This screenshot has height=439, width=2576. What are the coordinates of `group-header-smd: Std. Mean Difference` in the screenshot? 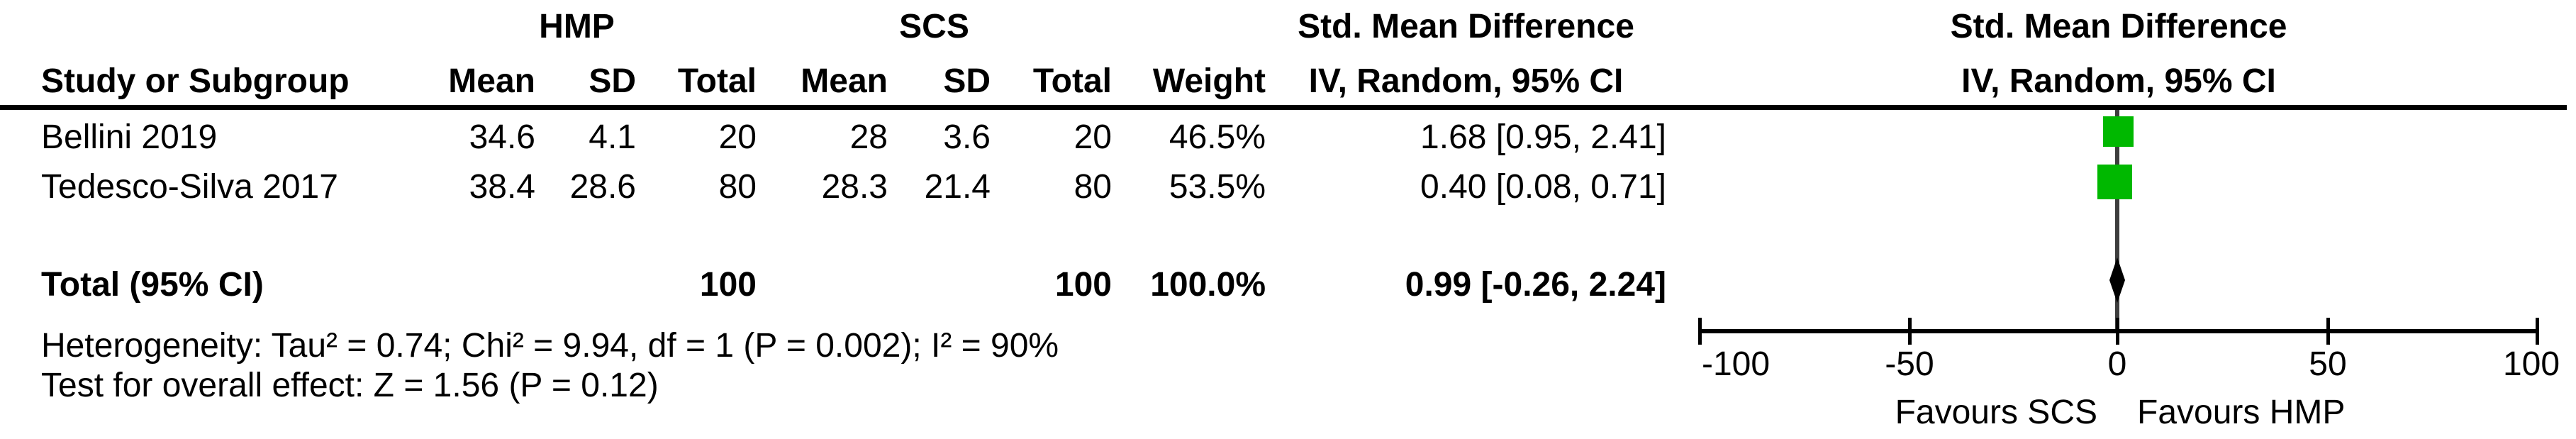 It's located at (1466, 26).